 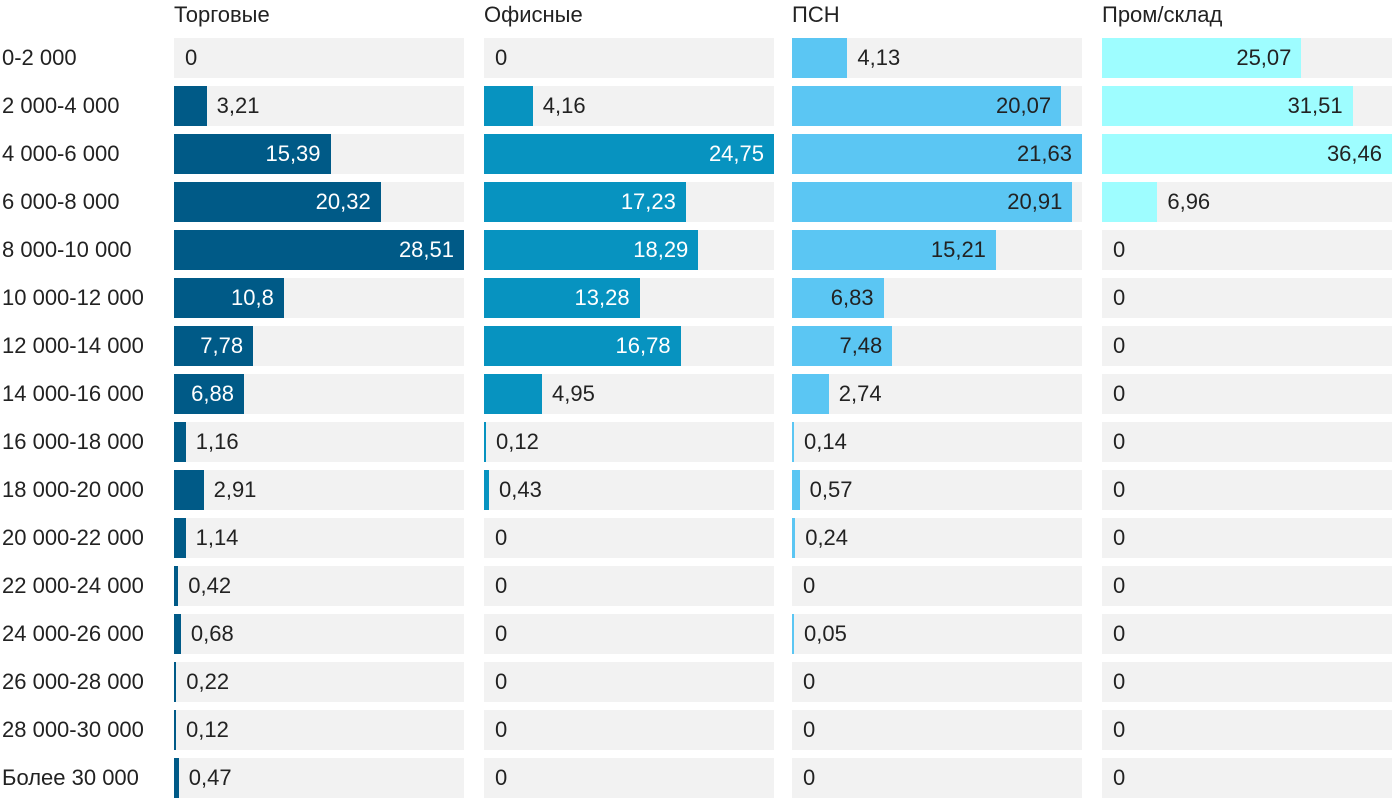 I want to click on data-label: 0,47, so click(x=210, y=777).